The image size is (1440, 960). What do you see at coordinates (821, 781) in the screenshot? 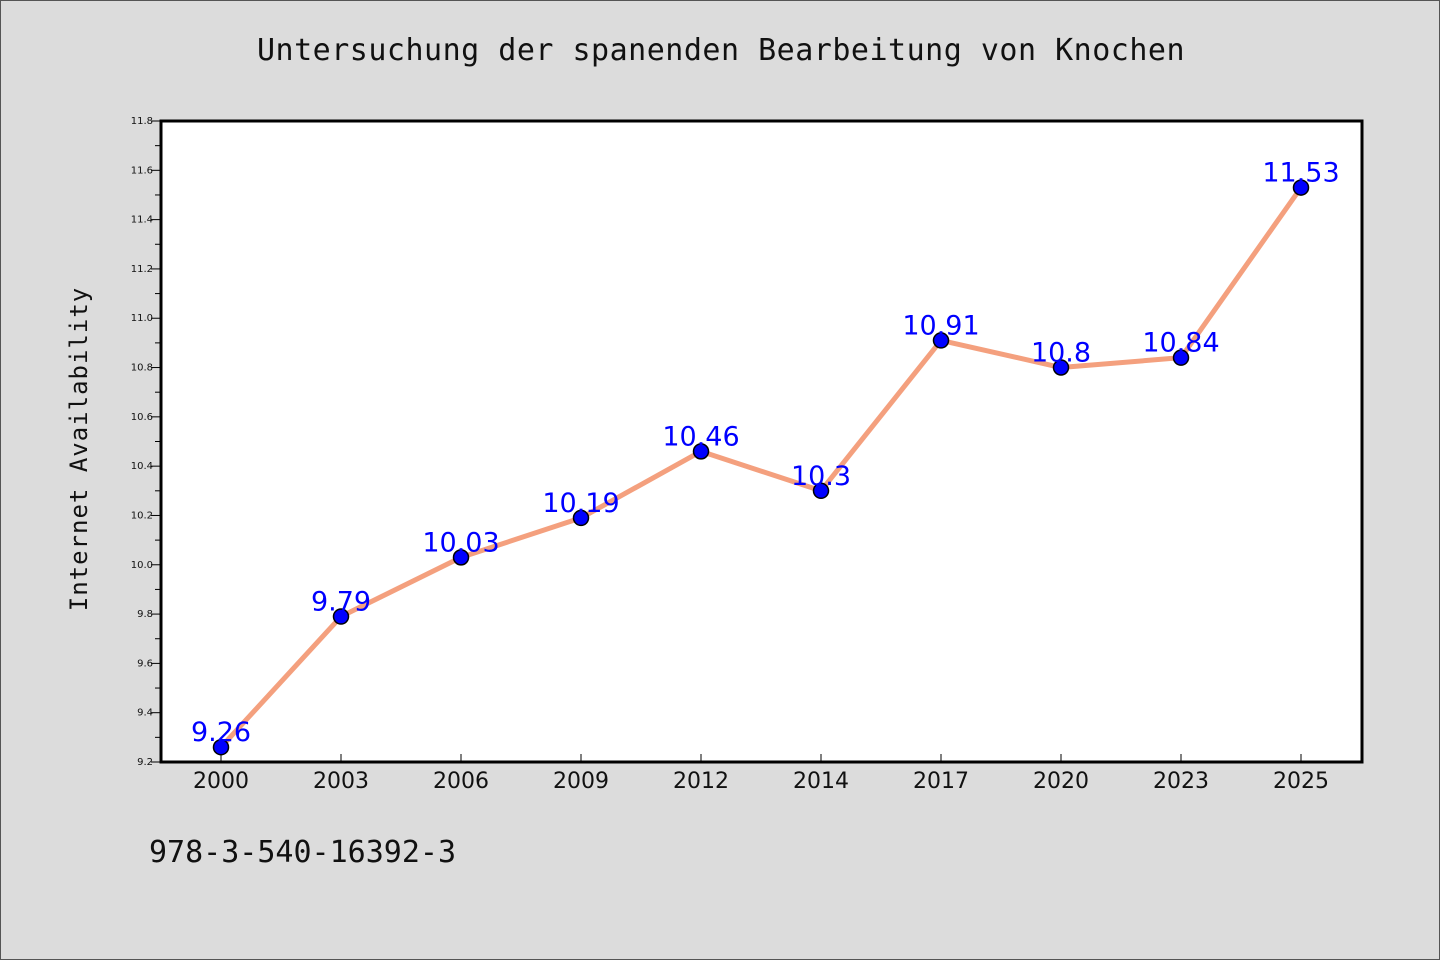
I see `x-tick-label: 2014` at bounding box center [821, 781].